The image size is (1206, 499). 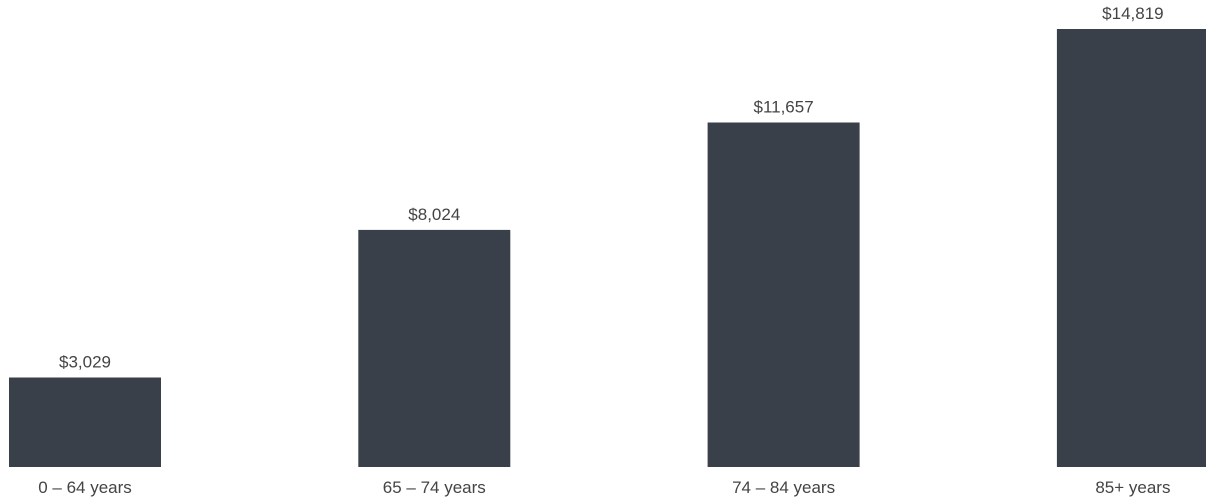 I want to click on category-label-0: 0 – 64 years, so click(x=85, y=487).